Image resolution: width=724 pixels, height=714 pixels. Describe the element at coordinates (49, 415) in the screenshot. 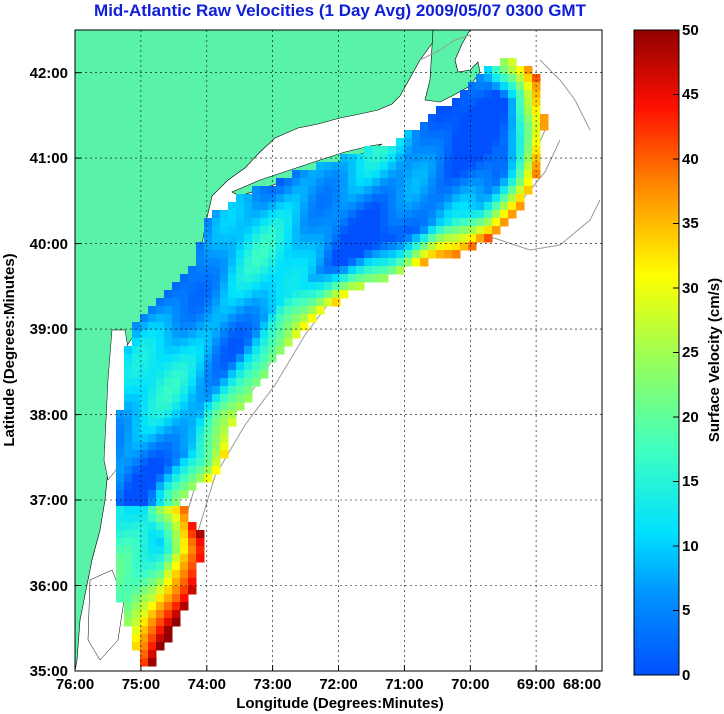

I see `y-tick-label: 38:00` at that location.